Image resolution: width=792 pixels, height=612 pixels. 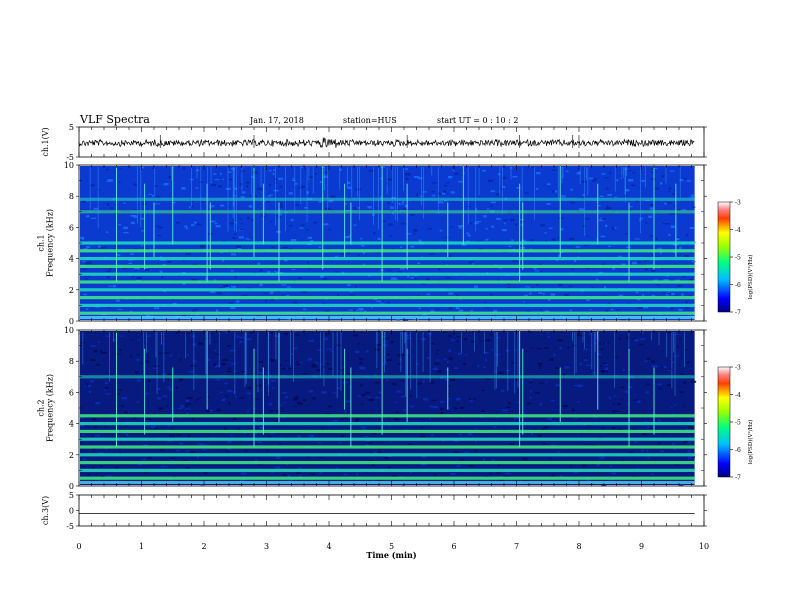 I want to click on date-label: Jan. 17, 2018, so click(x=277, y=120).